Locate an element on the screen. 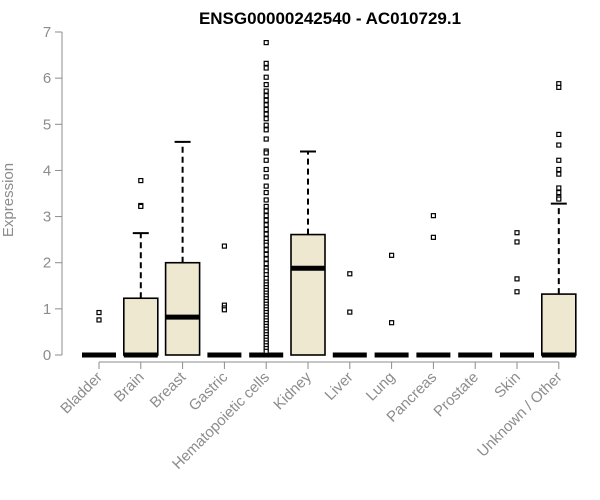  x-tick-label: Lung is located at coordinates (381, 387).